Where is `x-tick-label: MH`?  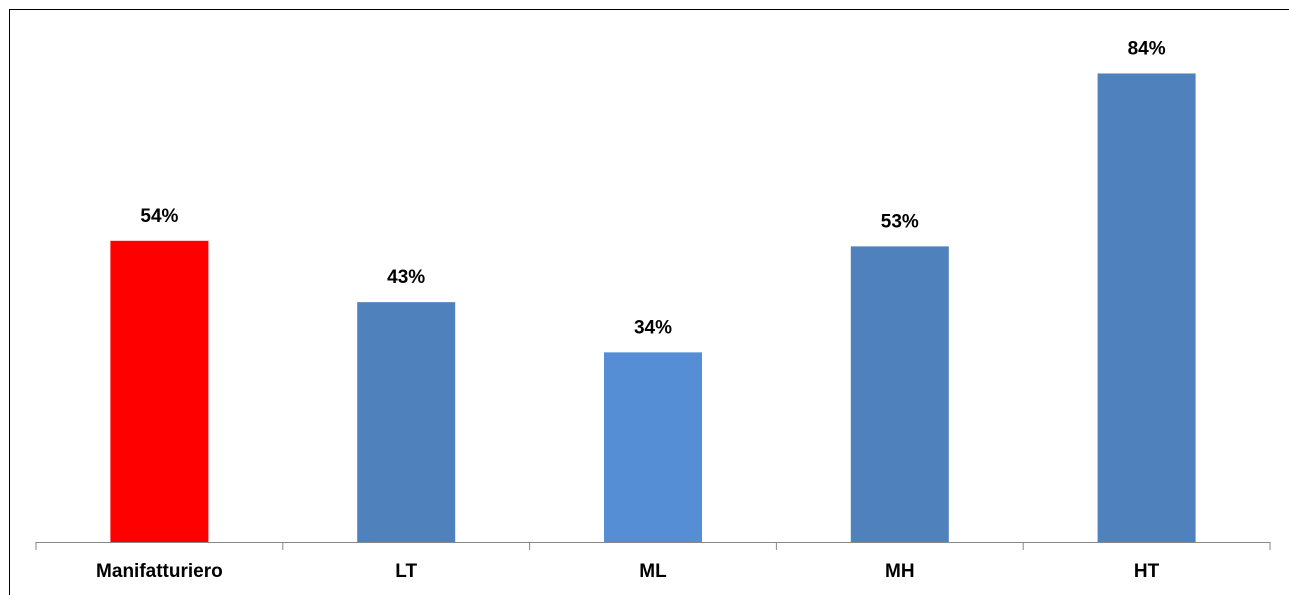
x-tick-label: MH is located at coordinates (900, 571).